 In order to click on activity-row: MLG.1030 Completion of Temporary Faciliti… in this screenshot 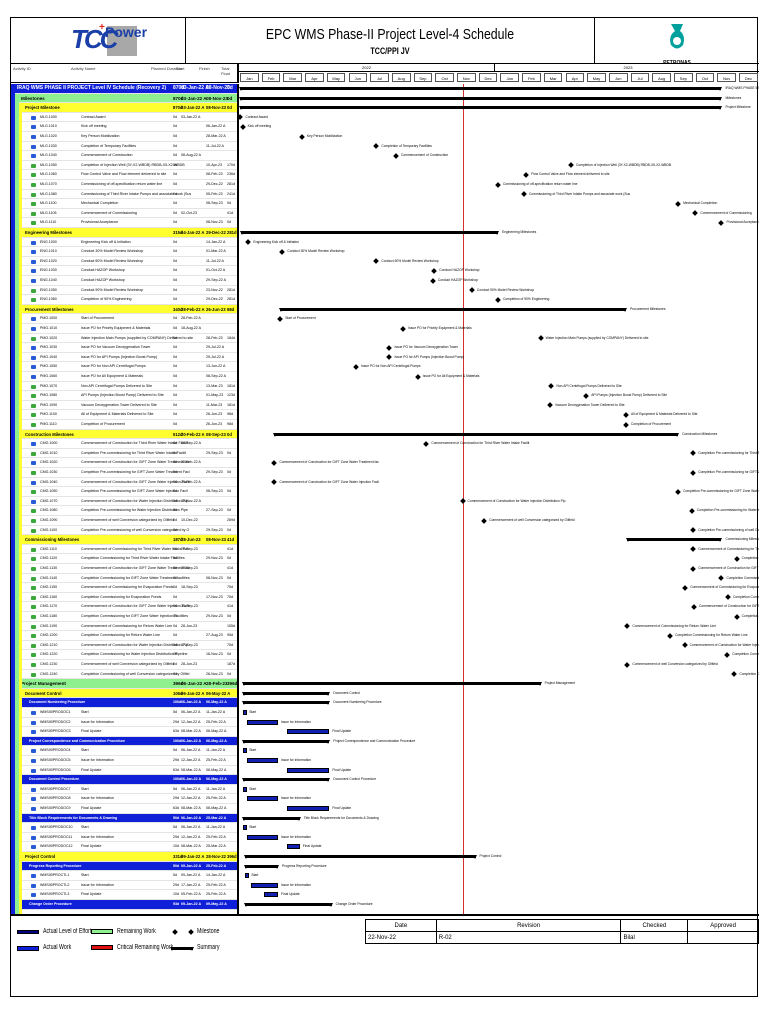, I will do `click(124, 147)`.